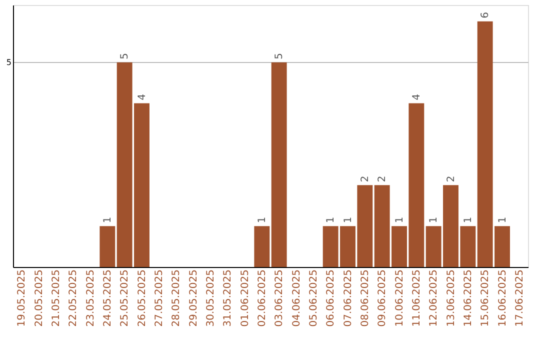  I want to click on x-tick-label: 01.06.2025, so click(245, 298).